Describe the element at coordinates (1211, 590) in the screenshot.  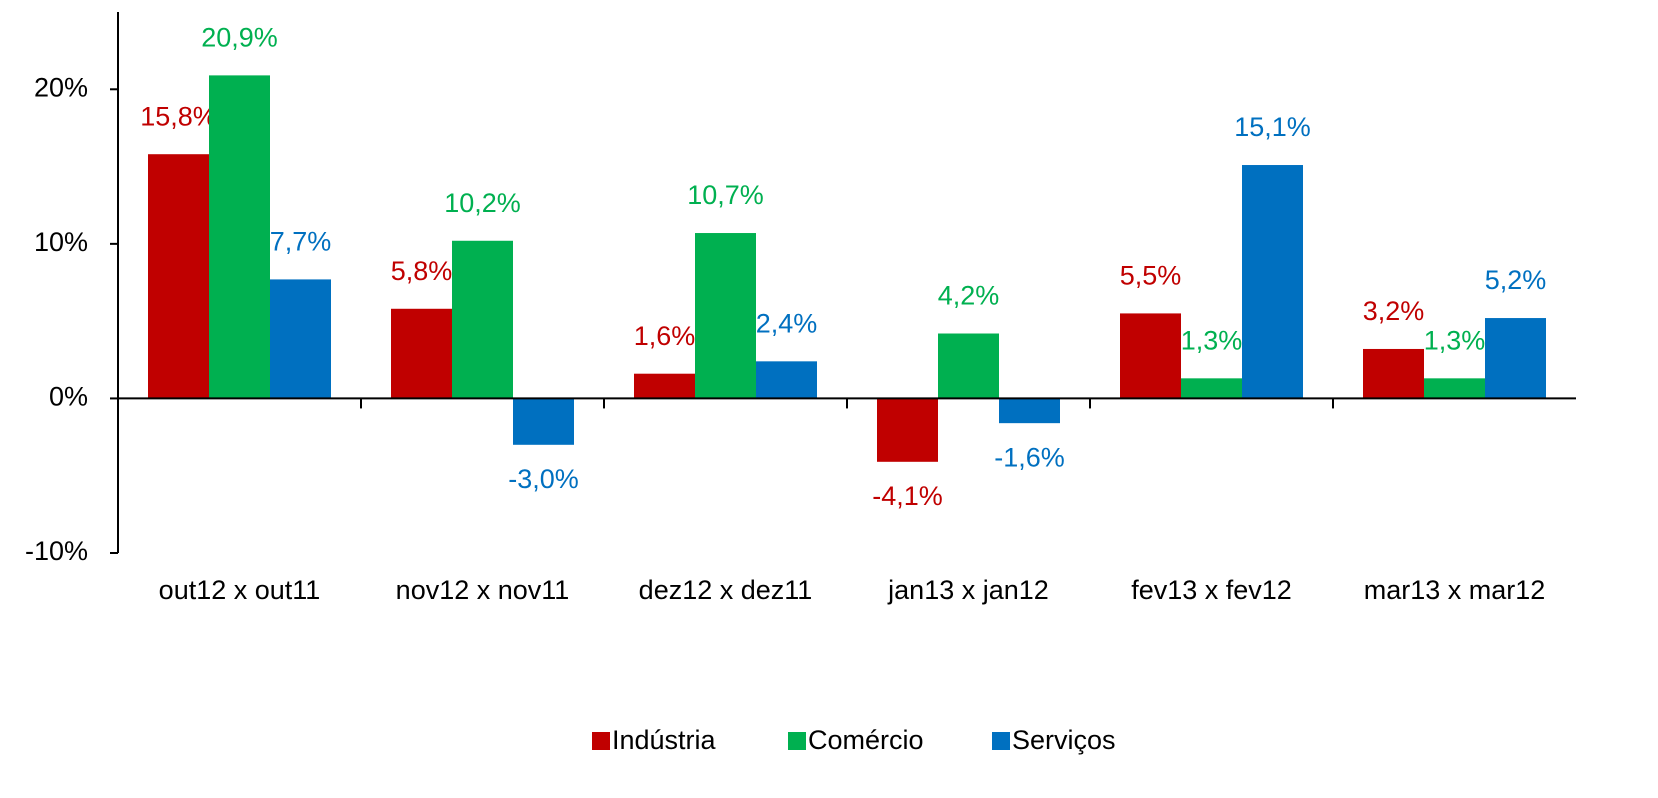
I see `x-tick-label: fev13 x fev12` at that location.